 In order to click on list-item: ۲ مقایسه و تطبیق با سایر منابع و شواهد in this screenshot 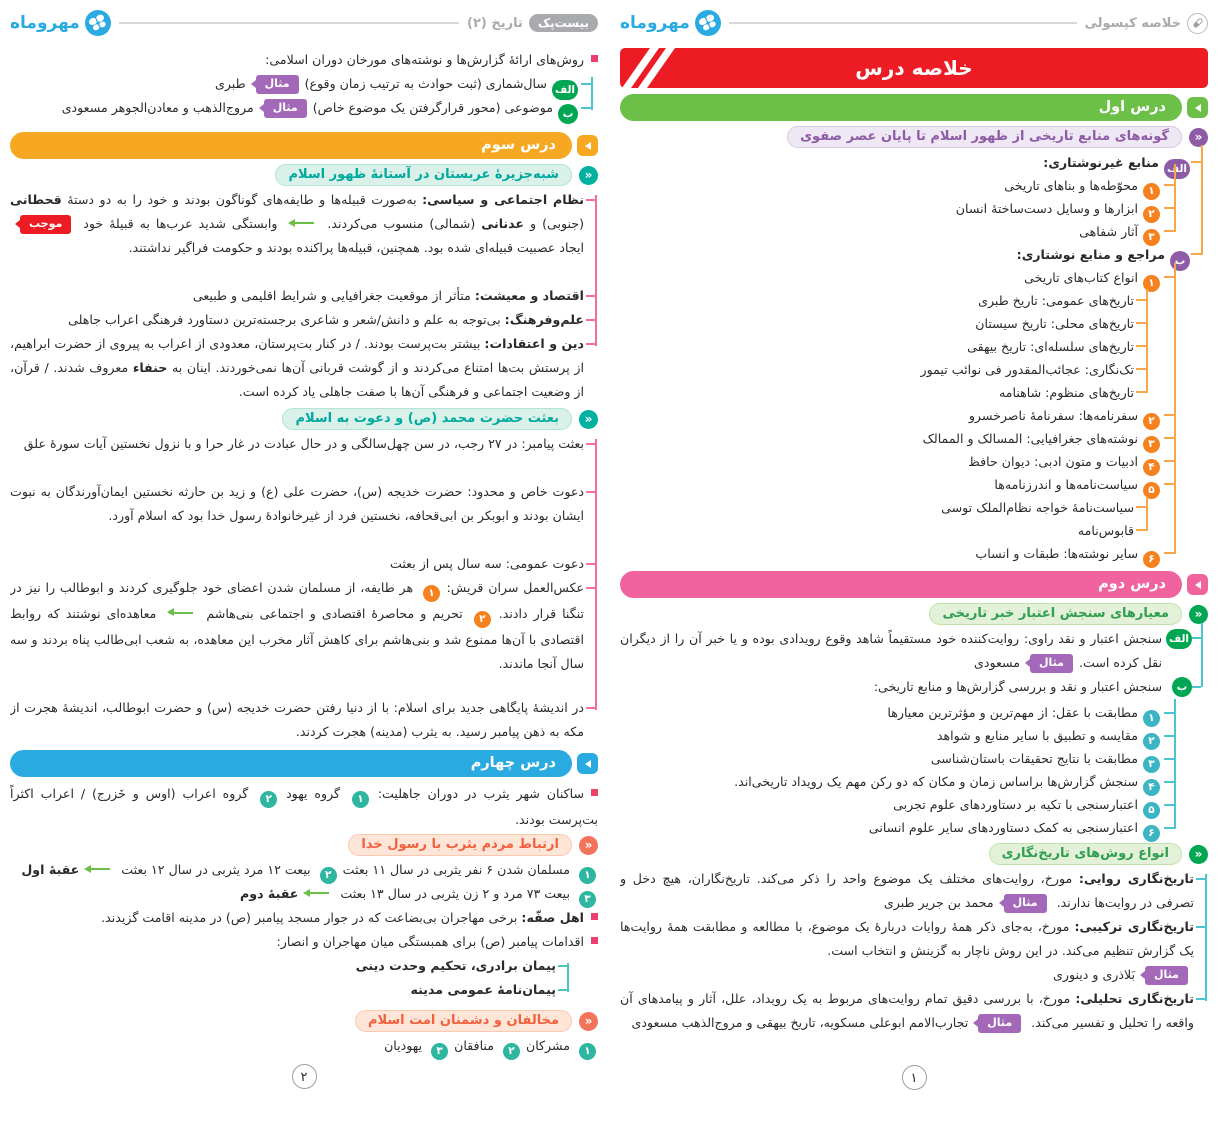, I will do `click(914, 737)`.